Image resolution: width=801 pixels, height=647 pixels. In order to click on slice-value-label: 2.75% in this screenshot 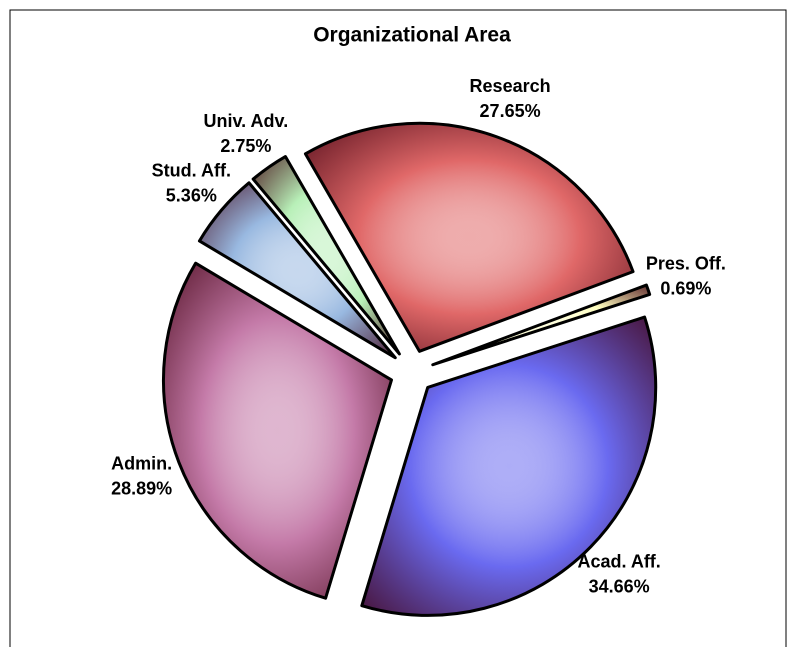, I will do `click(245, 146)`.